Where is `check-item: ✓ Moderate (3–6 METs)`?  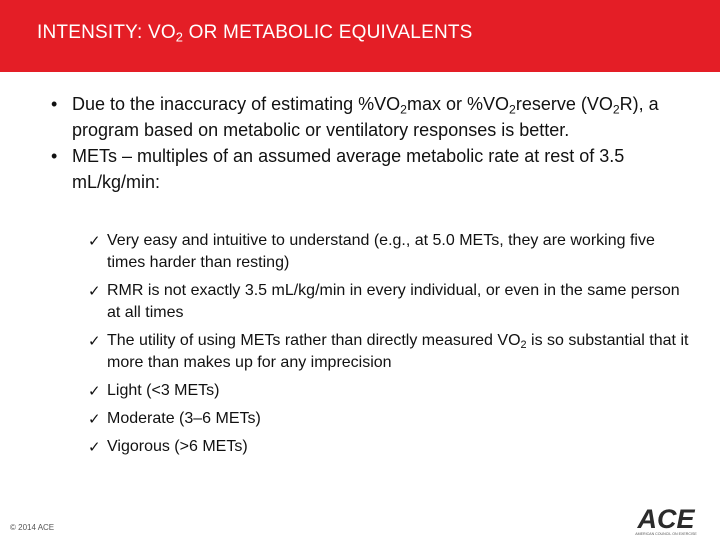
check-item: ✓ Moderate (3–6 METs) is located at coordinates (174, 419).